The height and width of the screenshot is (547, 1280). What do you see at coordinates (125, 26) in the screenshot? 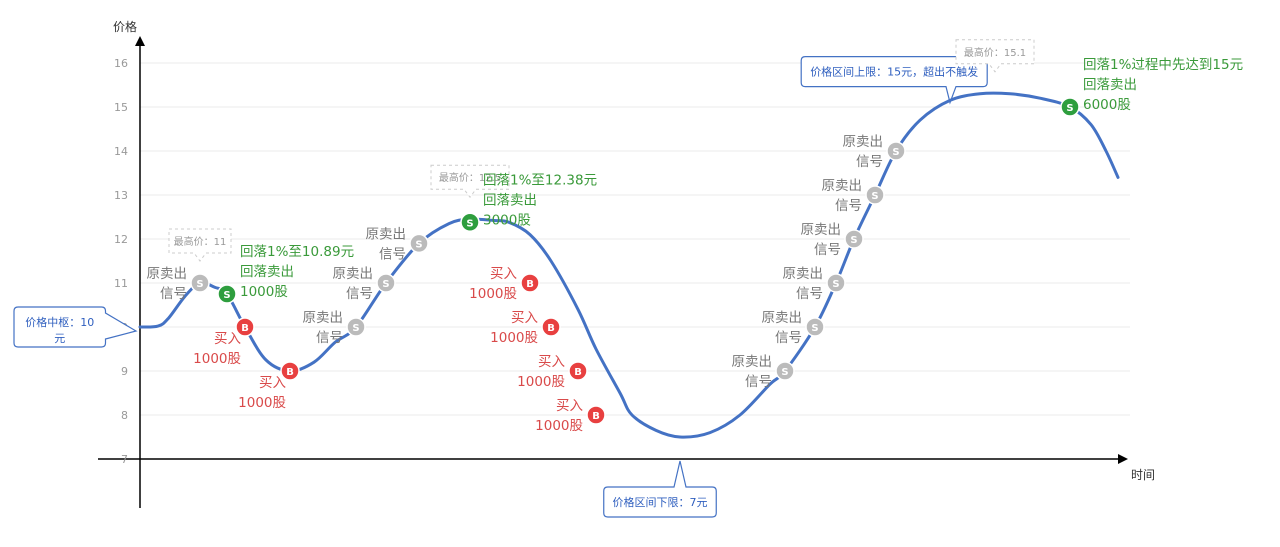
I see `y-axis-title: 价格` at bounding box center [125, 26].